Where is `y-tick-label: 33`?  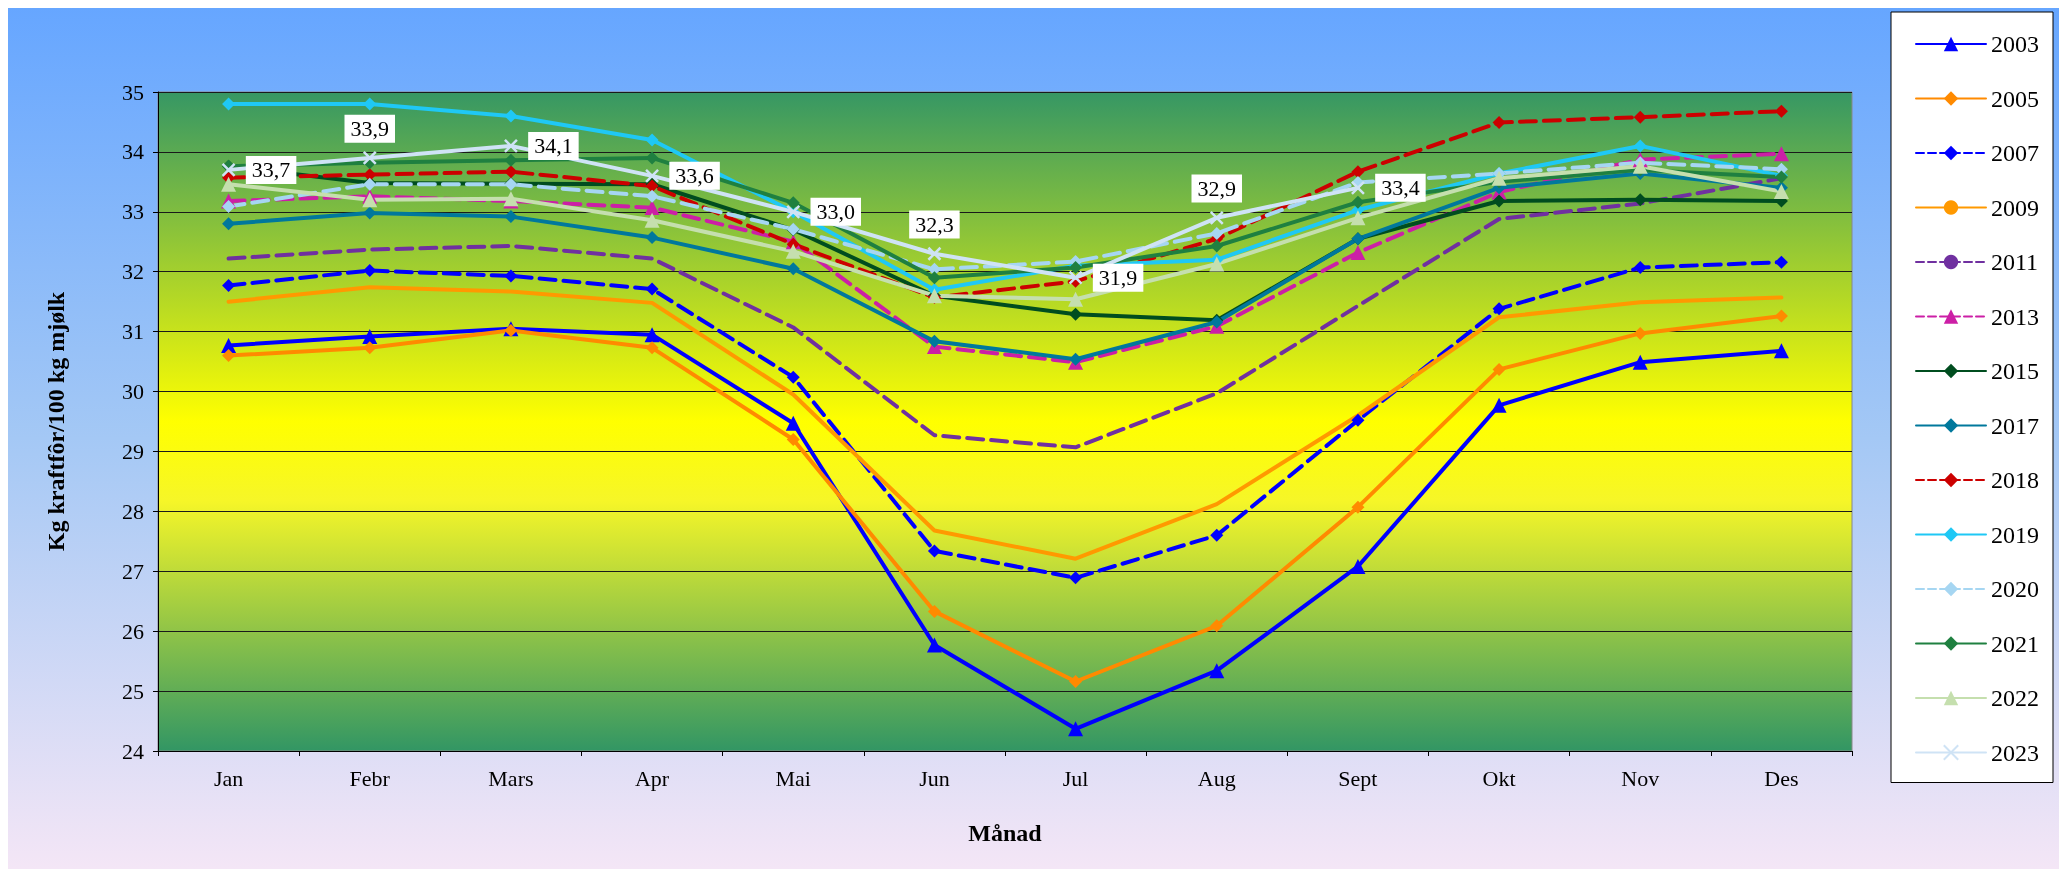
y-tick-label: 33 is located at coordinates (133, 212).